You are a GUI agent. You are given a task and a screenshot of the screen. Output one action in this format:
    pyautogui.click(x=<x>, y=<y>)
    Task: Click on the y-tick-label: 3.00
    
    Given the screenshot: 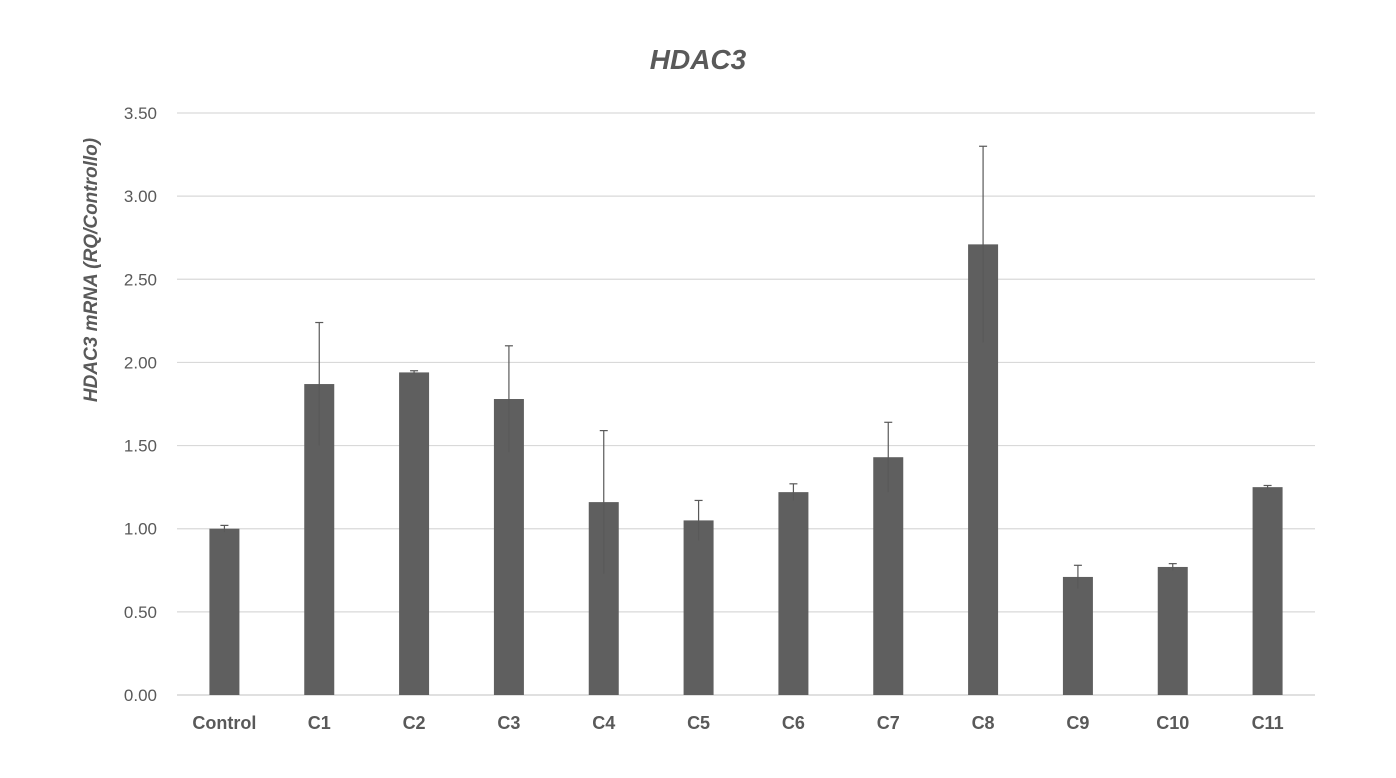 What is the action you would take?
    pyautogui.click(x=140, y=196)
    